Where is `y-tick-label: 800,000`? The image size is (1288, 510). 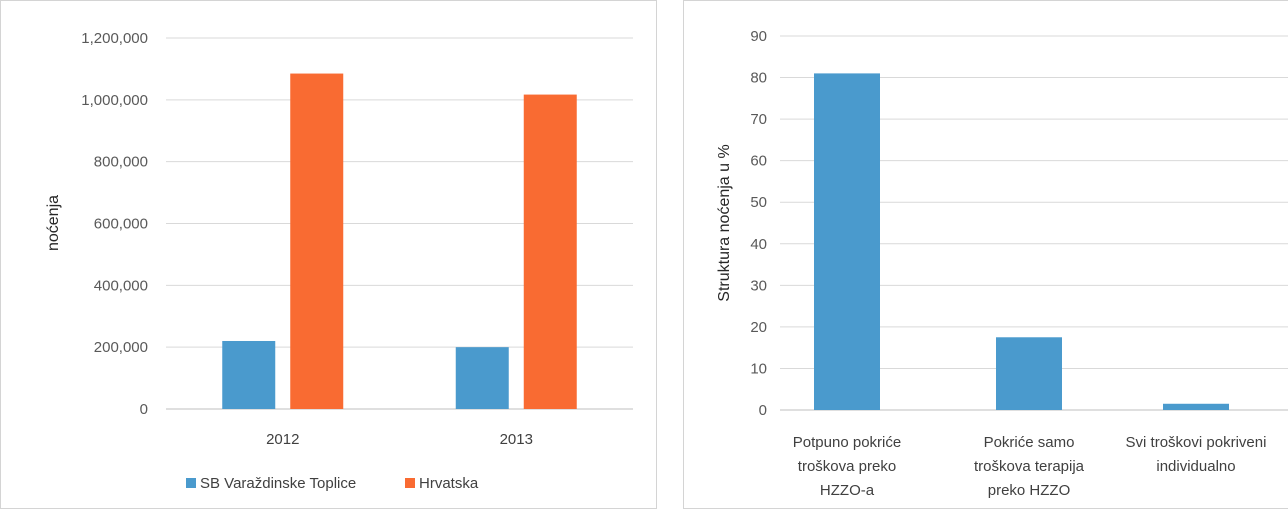 y-tick-label: 800,000 is located at coordinates (121, 162).